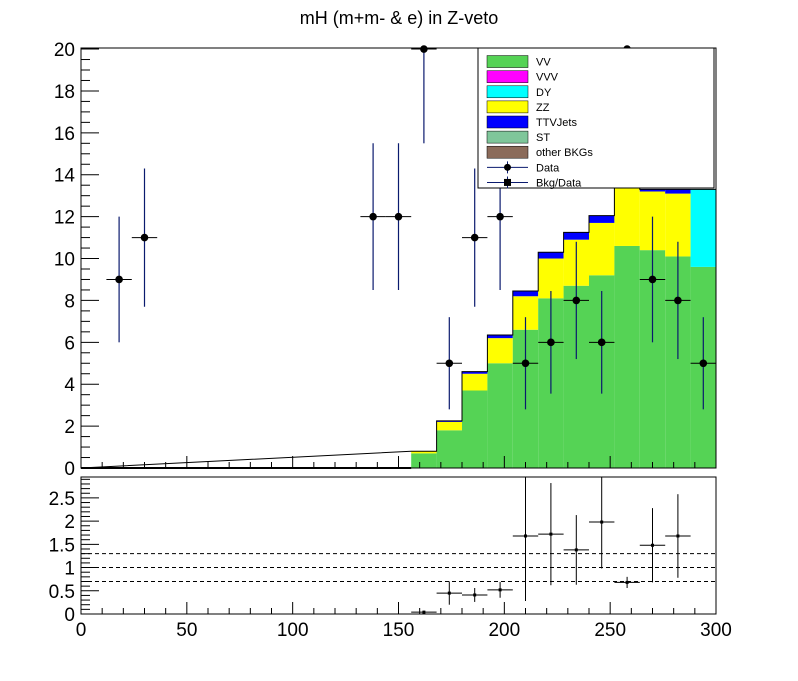 Image resolution: width=798 pixels, height=681 pixels. I want to click on top-ytick-label-5: 10, so click(64, 260).